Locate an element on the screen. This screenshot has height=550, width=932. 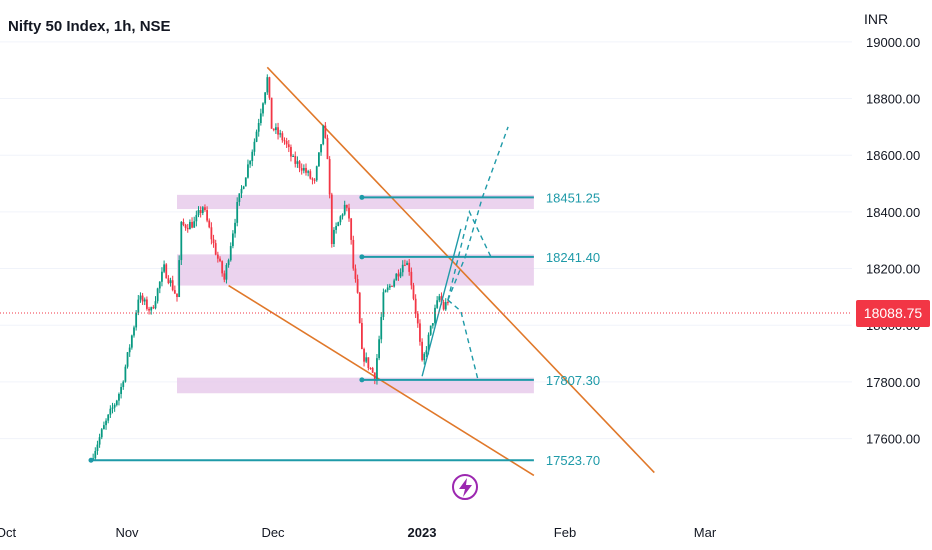
support-resistance-zones is located at coordinates (355, 294).